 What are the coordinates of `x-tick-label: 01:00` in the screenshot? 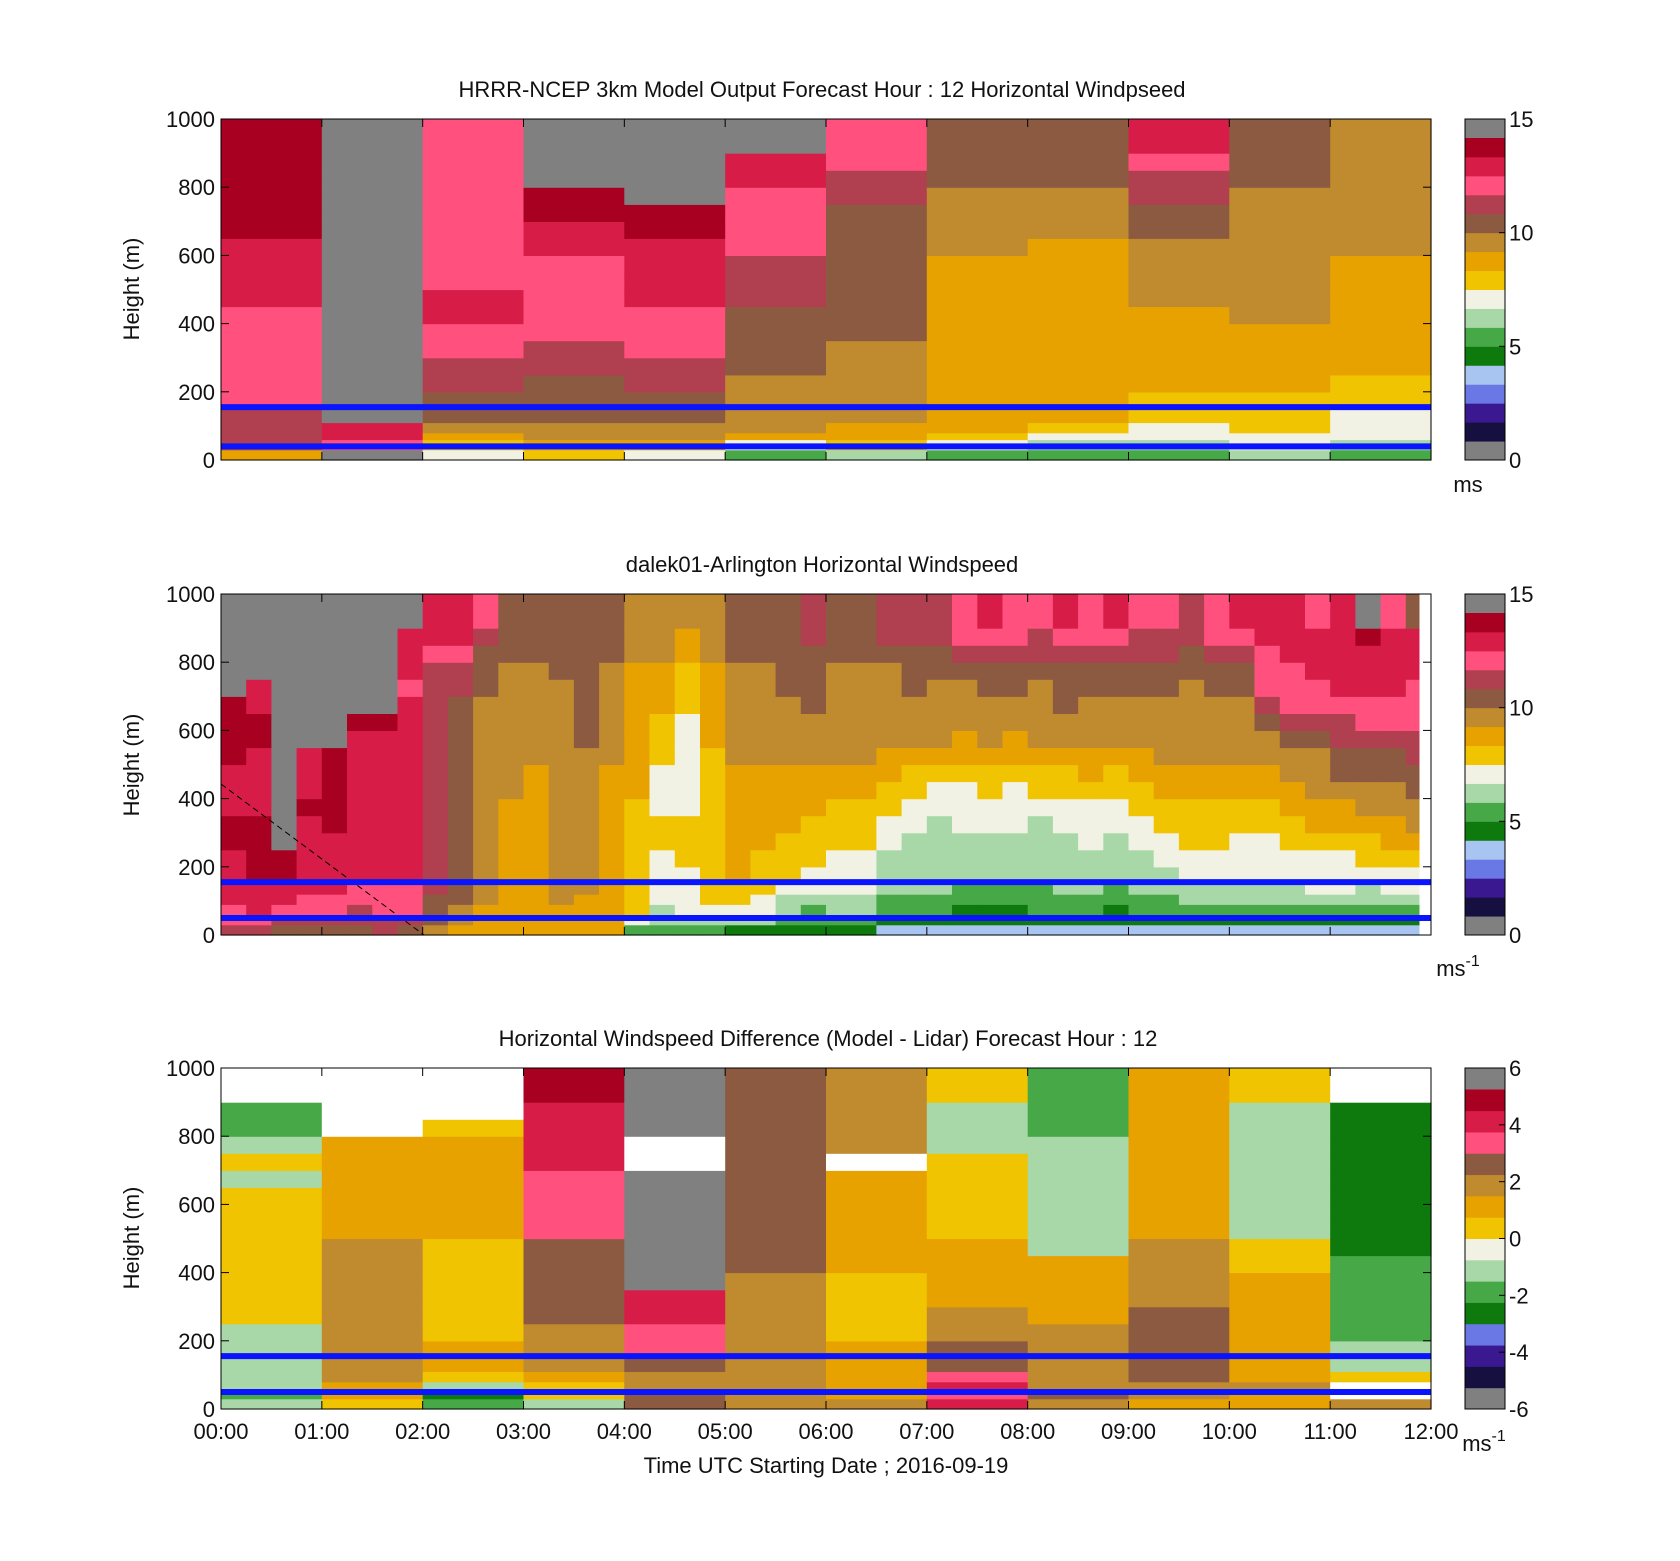 It's located at (321, 1431).